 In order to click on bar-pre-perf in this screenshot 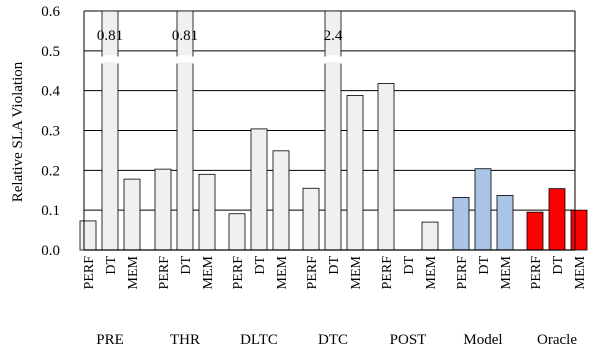, I will do `click(88, 235)`.